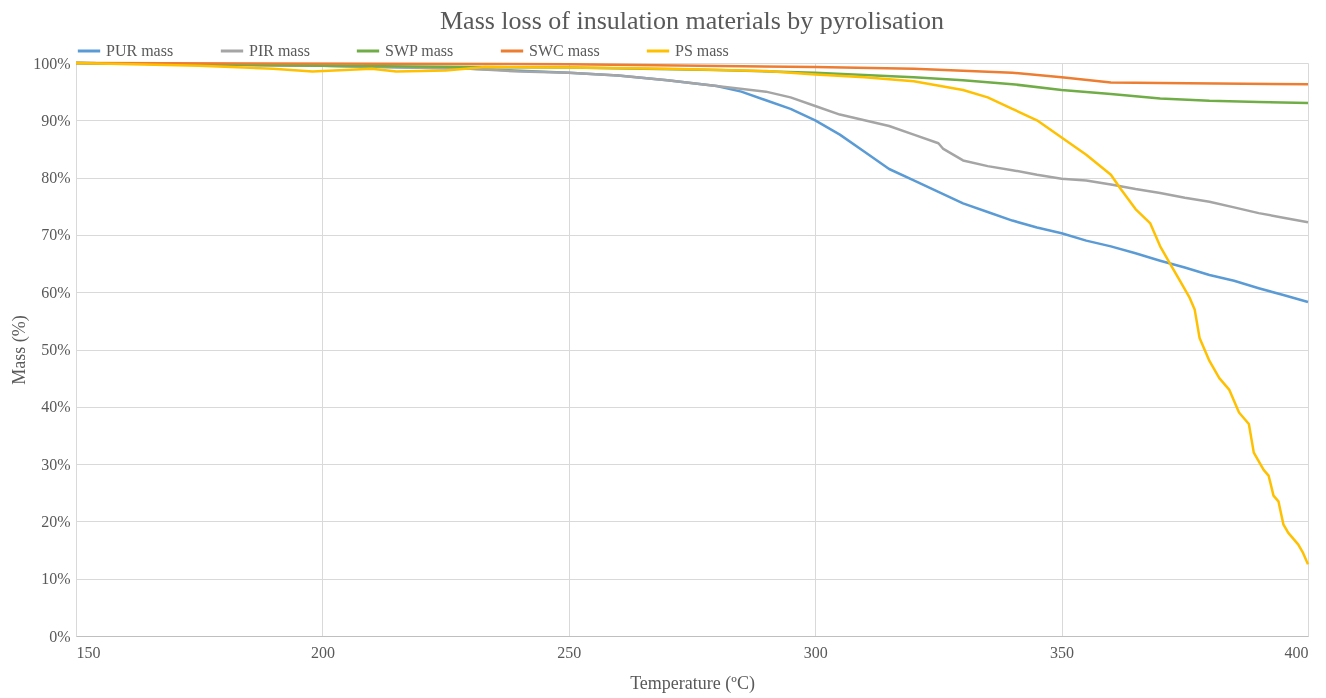  What do you see at coordinates (56, 292) in the screenshot?
I see `y-tick-label: 60%` at bounding box center [56, 292].